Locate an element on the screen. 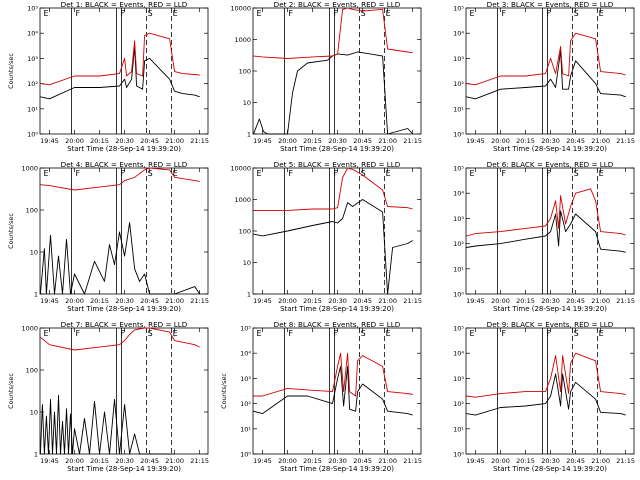 The height and width of the screenshot is (480, 640). y-tick-label: 1 is located at coordinates (249, 295).